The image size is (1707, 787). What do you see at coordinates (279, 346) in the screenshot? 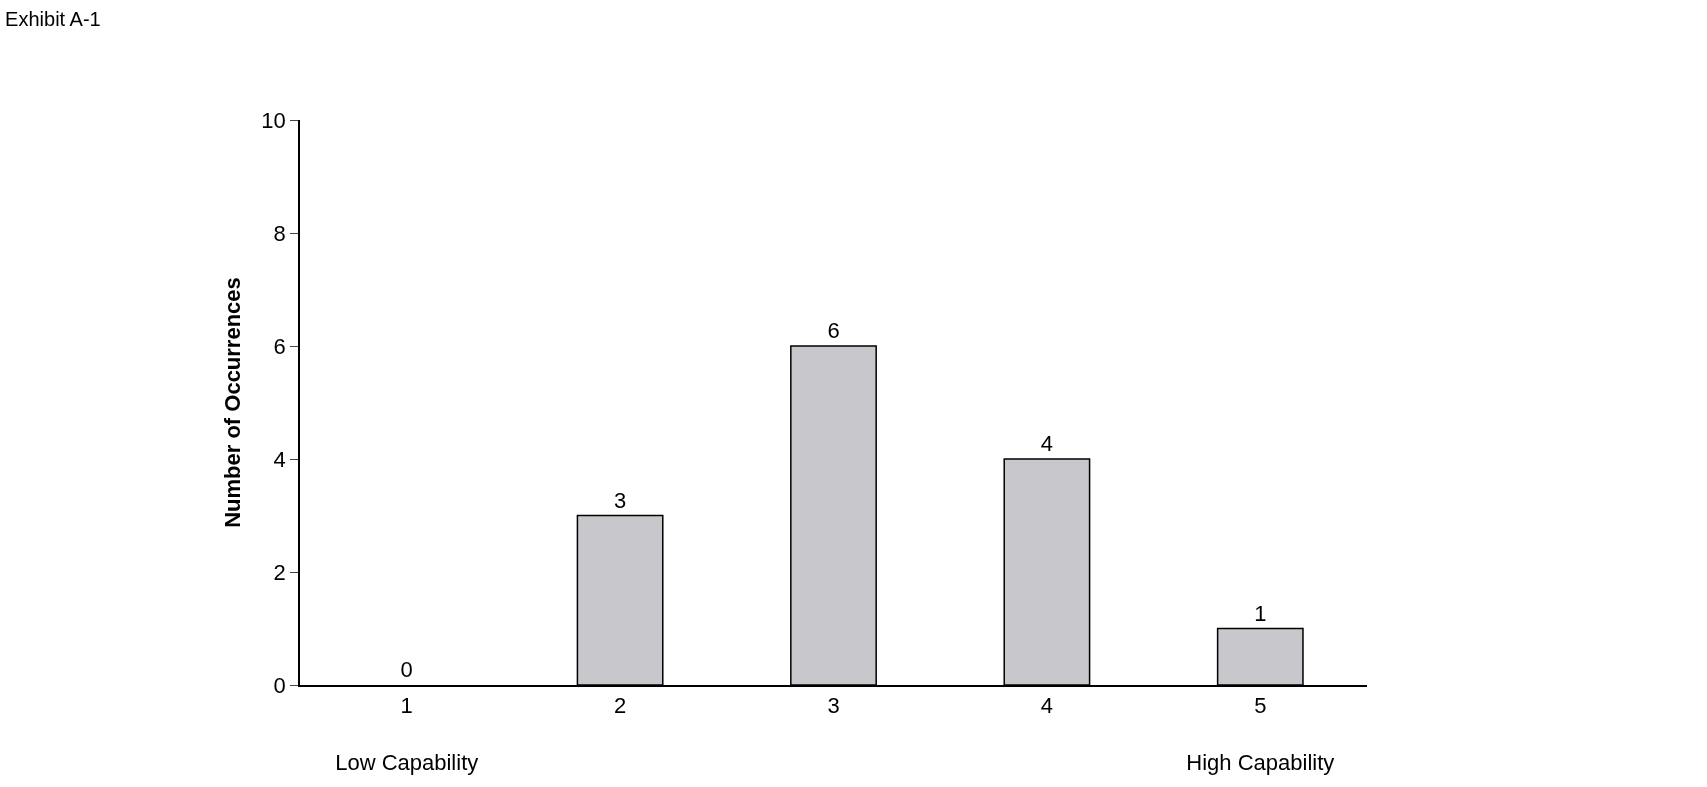
I see `y-tick-label: 6` at bounding box center [279, 346].